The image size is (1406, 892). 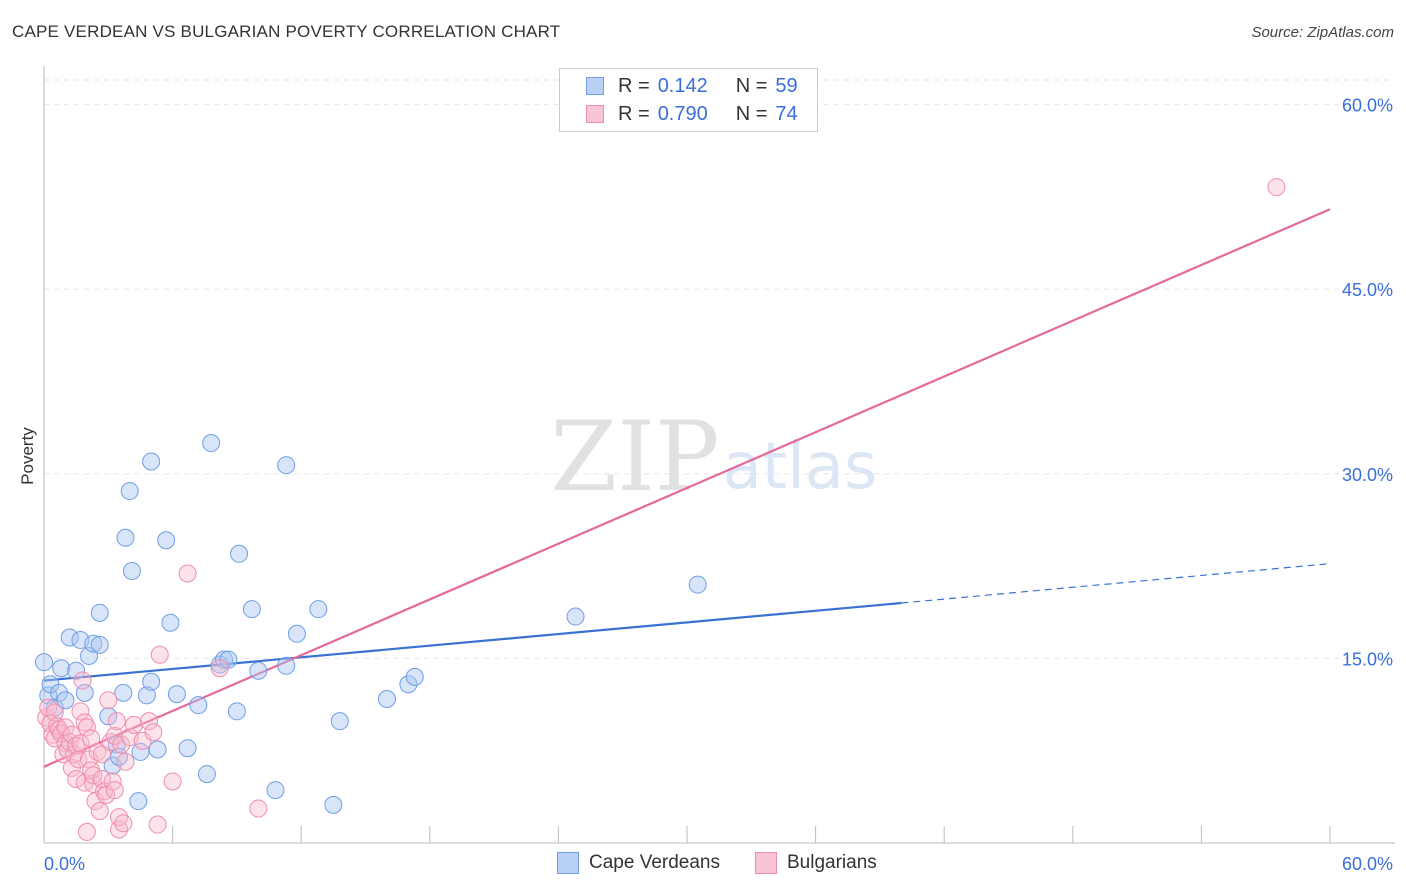 What do you see at coordinates (1367, 864) in the screenshot?
I see `x-tick-label: 60.0%` at bounding box center [1367, 864].